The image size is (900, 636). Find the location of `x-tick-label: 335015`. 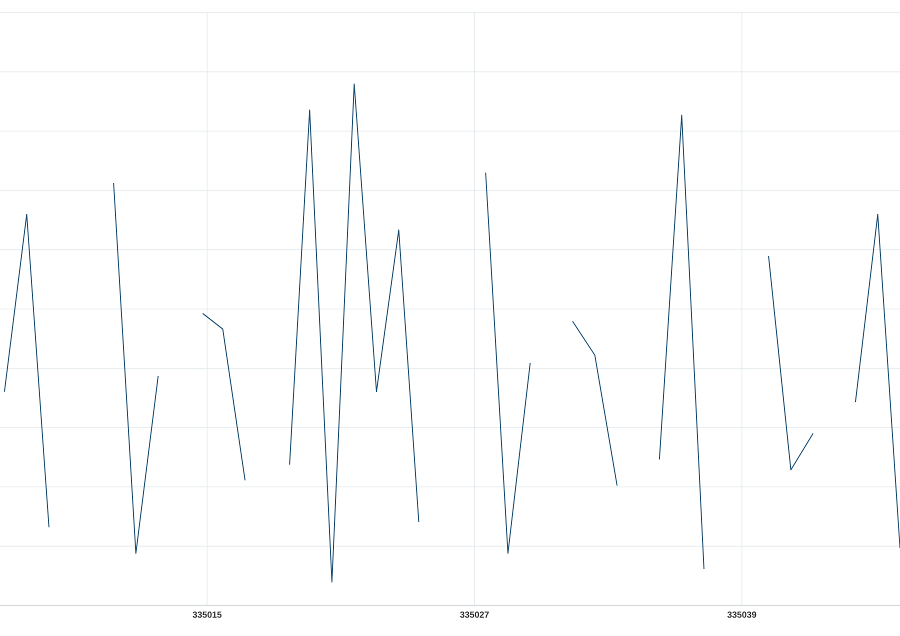

x-tick-label: 335015 is located at coordinates (207, 615).